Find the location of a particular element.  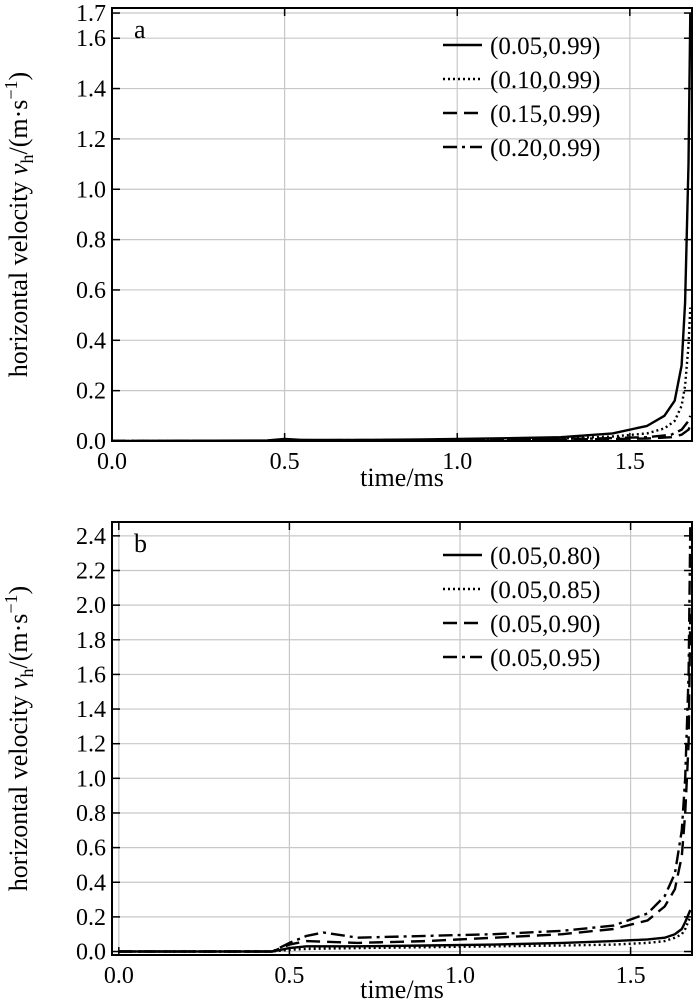

legend-label-3: (0.15,0.99) is located at coordinates (545, 114).